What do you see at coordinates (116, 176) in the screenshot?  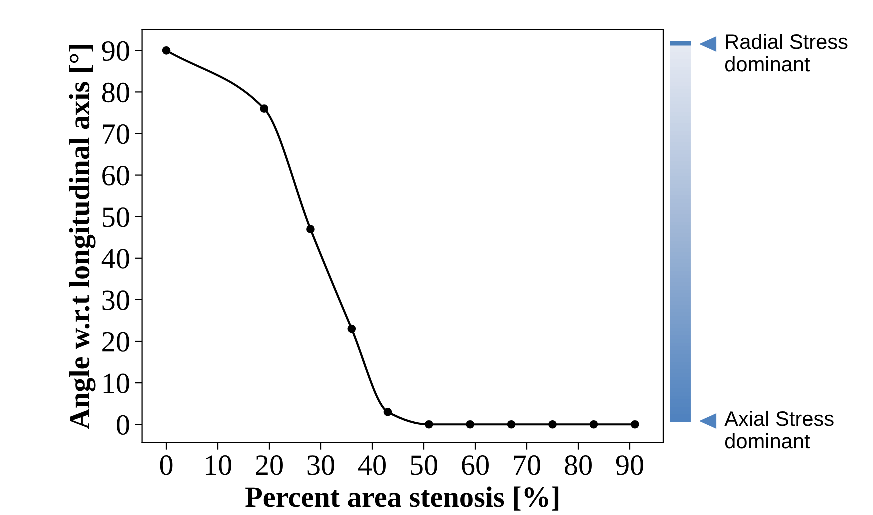 I see `y-tick-label: 60` at bounding box center [116, 176].